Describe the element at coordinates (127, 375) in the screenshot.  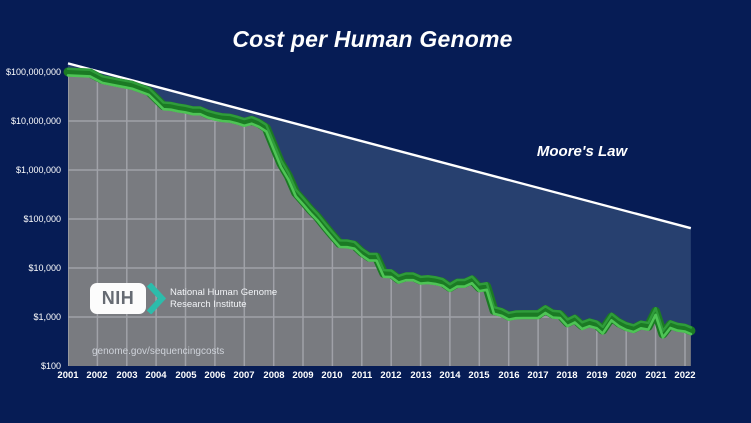
I see `x-tick-label: 2003` at that location.